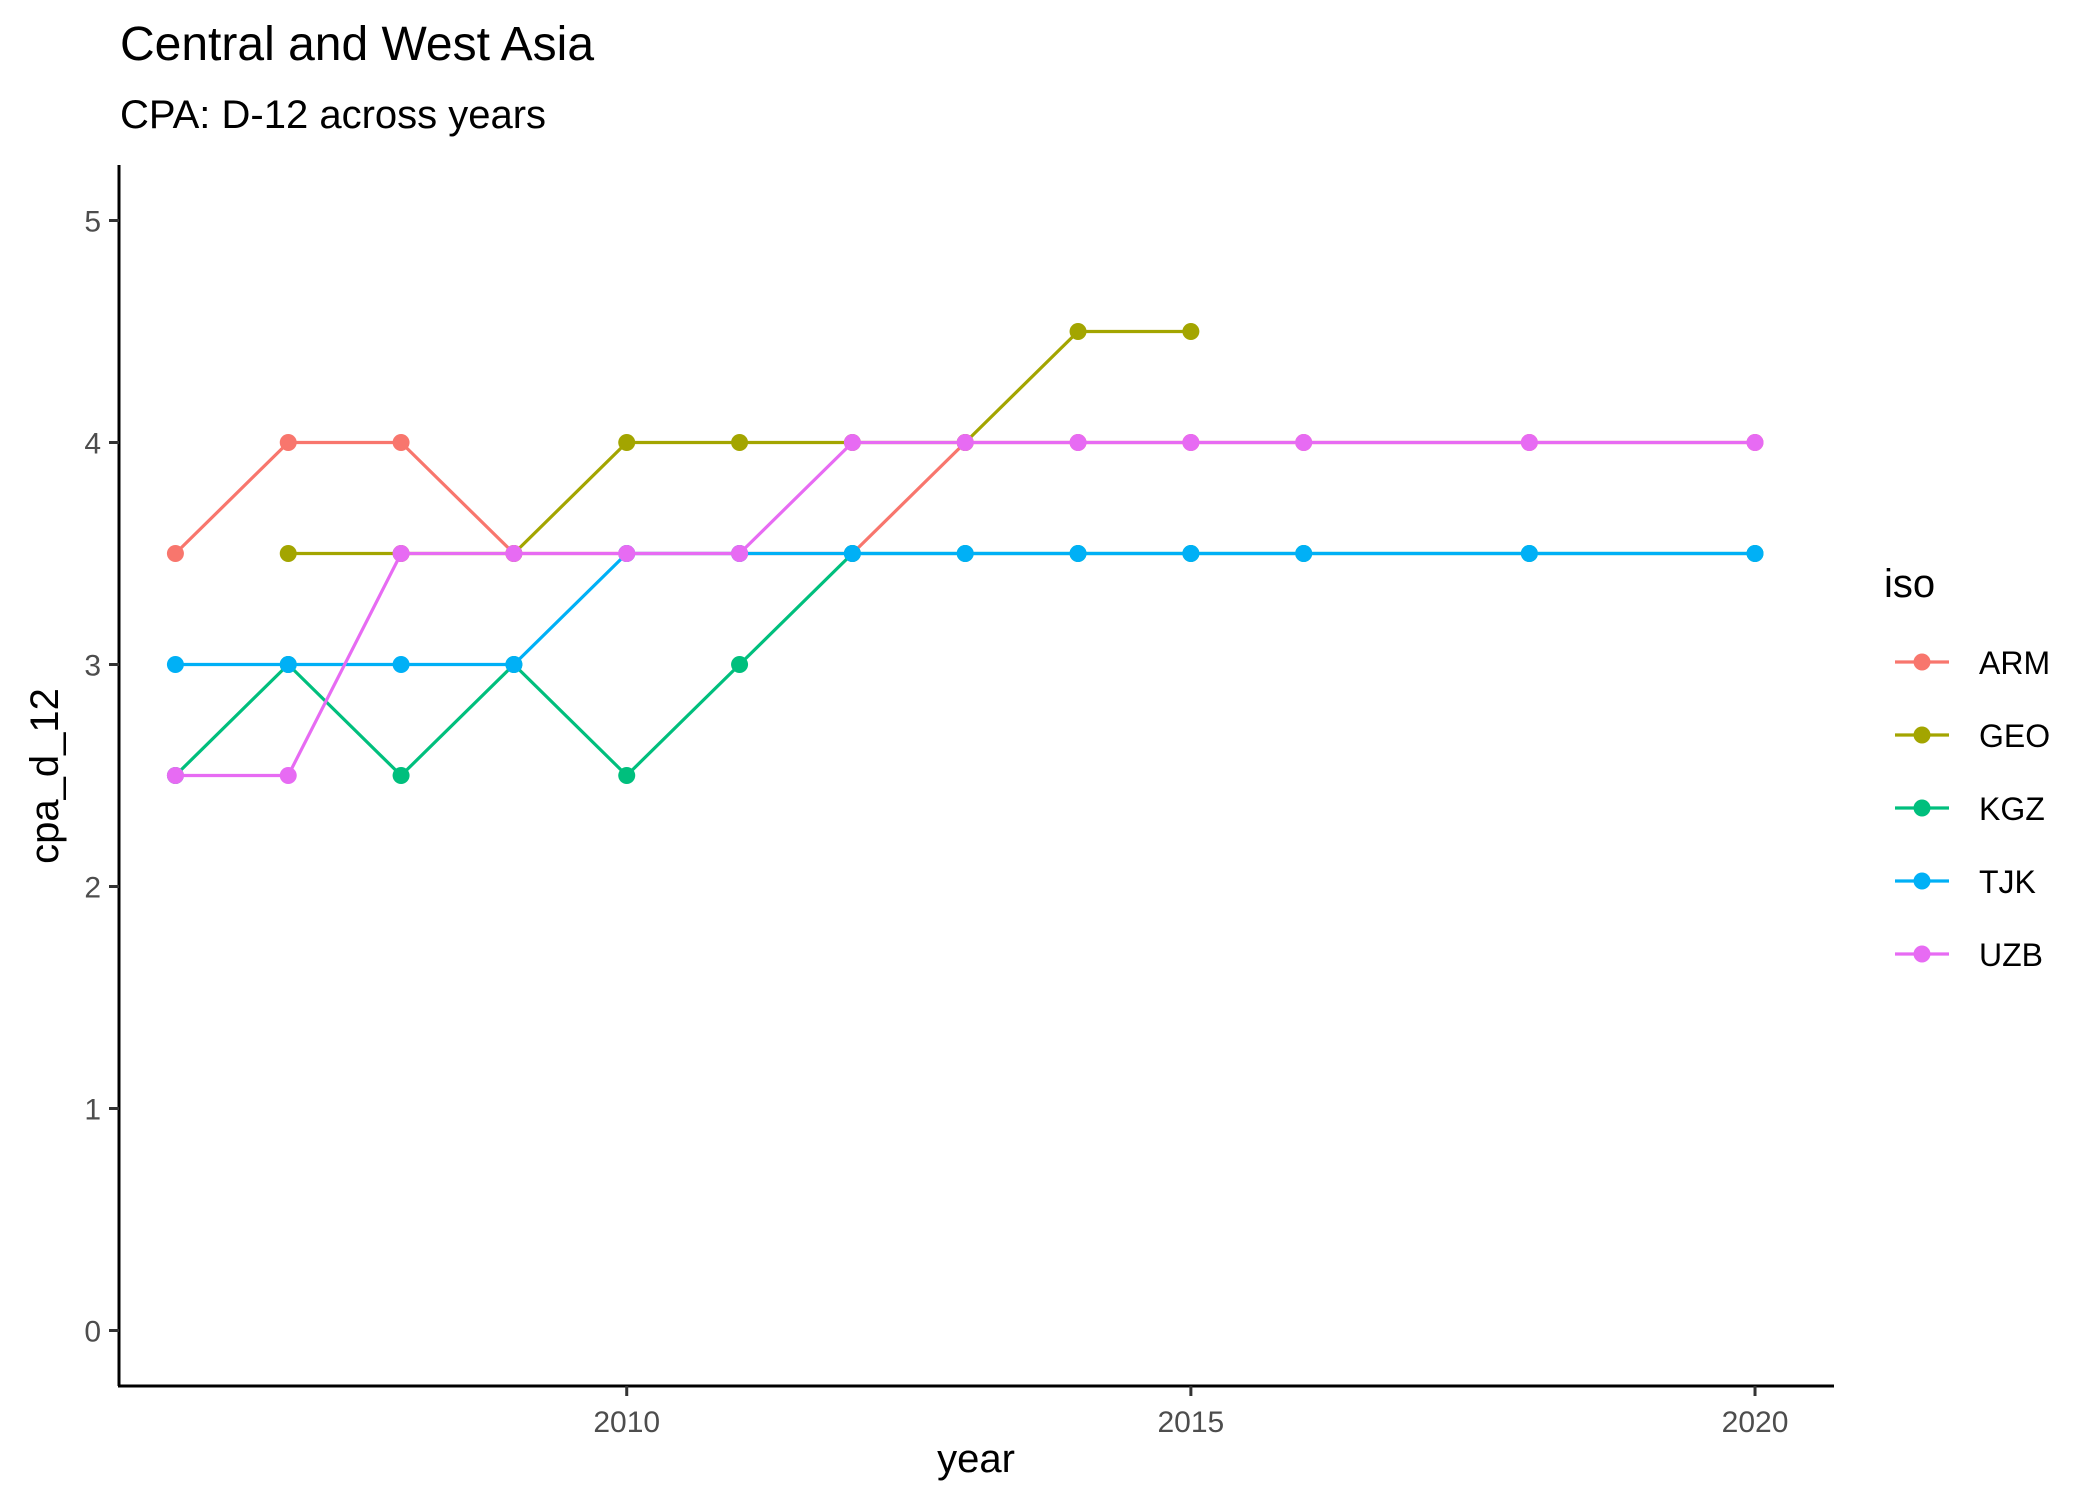 Image resolution: width=2099 pixels, height=1499 pixels. What do you see at coordinates (92, 1332) in the screenshot?
I see `y-tick-label: 0` at bounding box center [92, 1332].